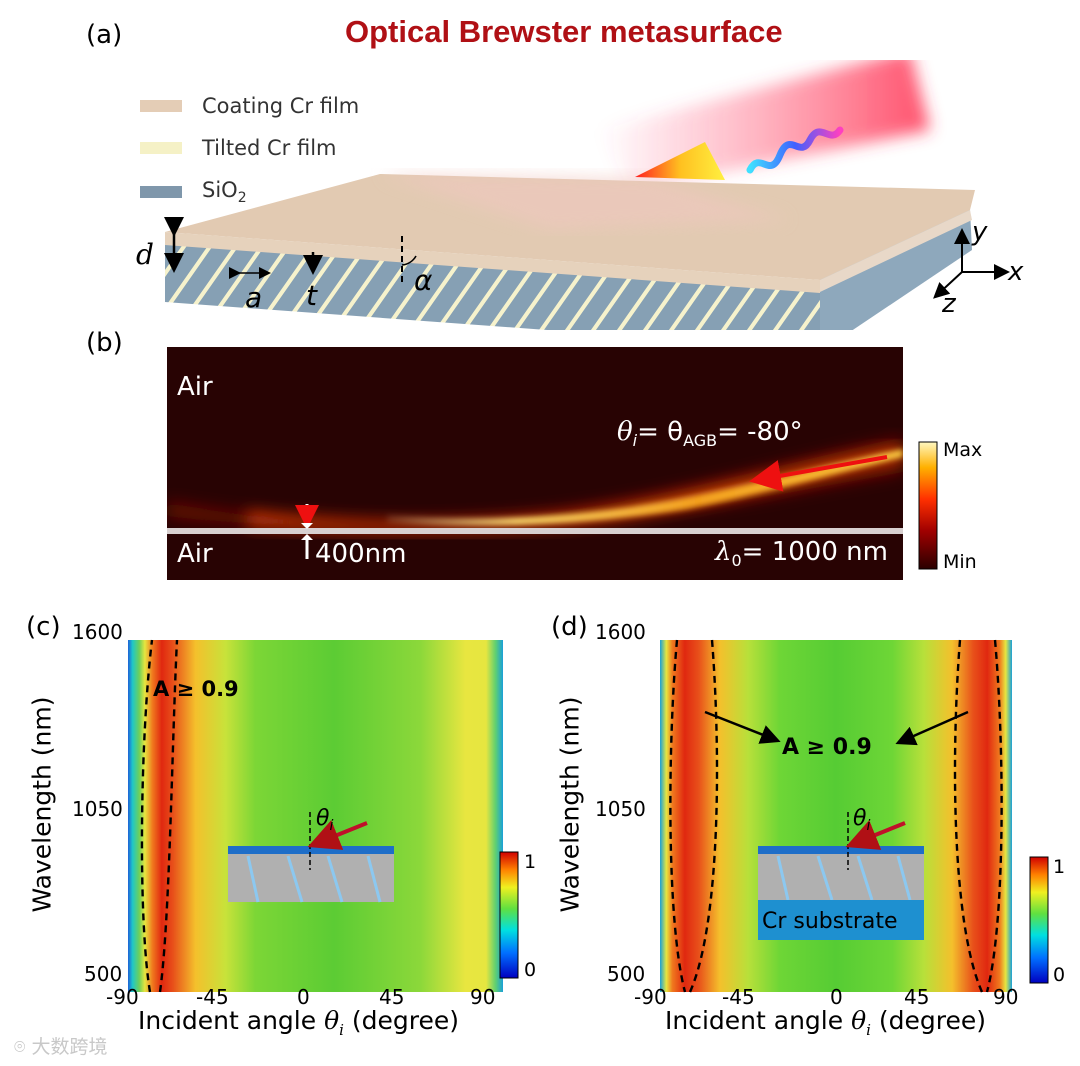 The height and width of the screenshot is (1066, 1080). Describe the element at coordinates (161, 148) in the screenshot. I see `legend-swatch-tilted` at that location.